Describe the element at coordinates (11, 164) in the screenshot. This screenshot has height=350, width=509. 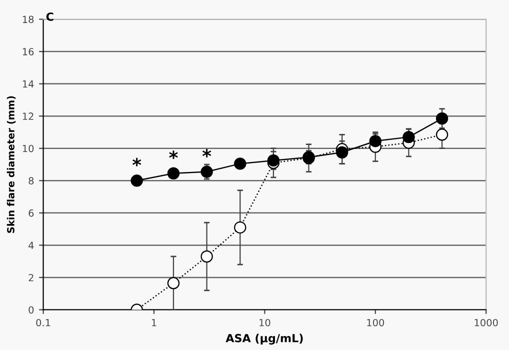
I see `y-axis-title: Skin flare diameter (mm)` at that location.